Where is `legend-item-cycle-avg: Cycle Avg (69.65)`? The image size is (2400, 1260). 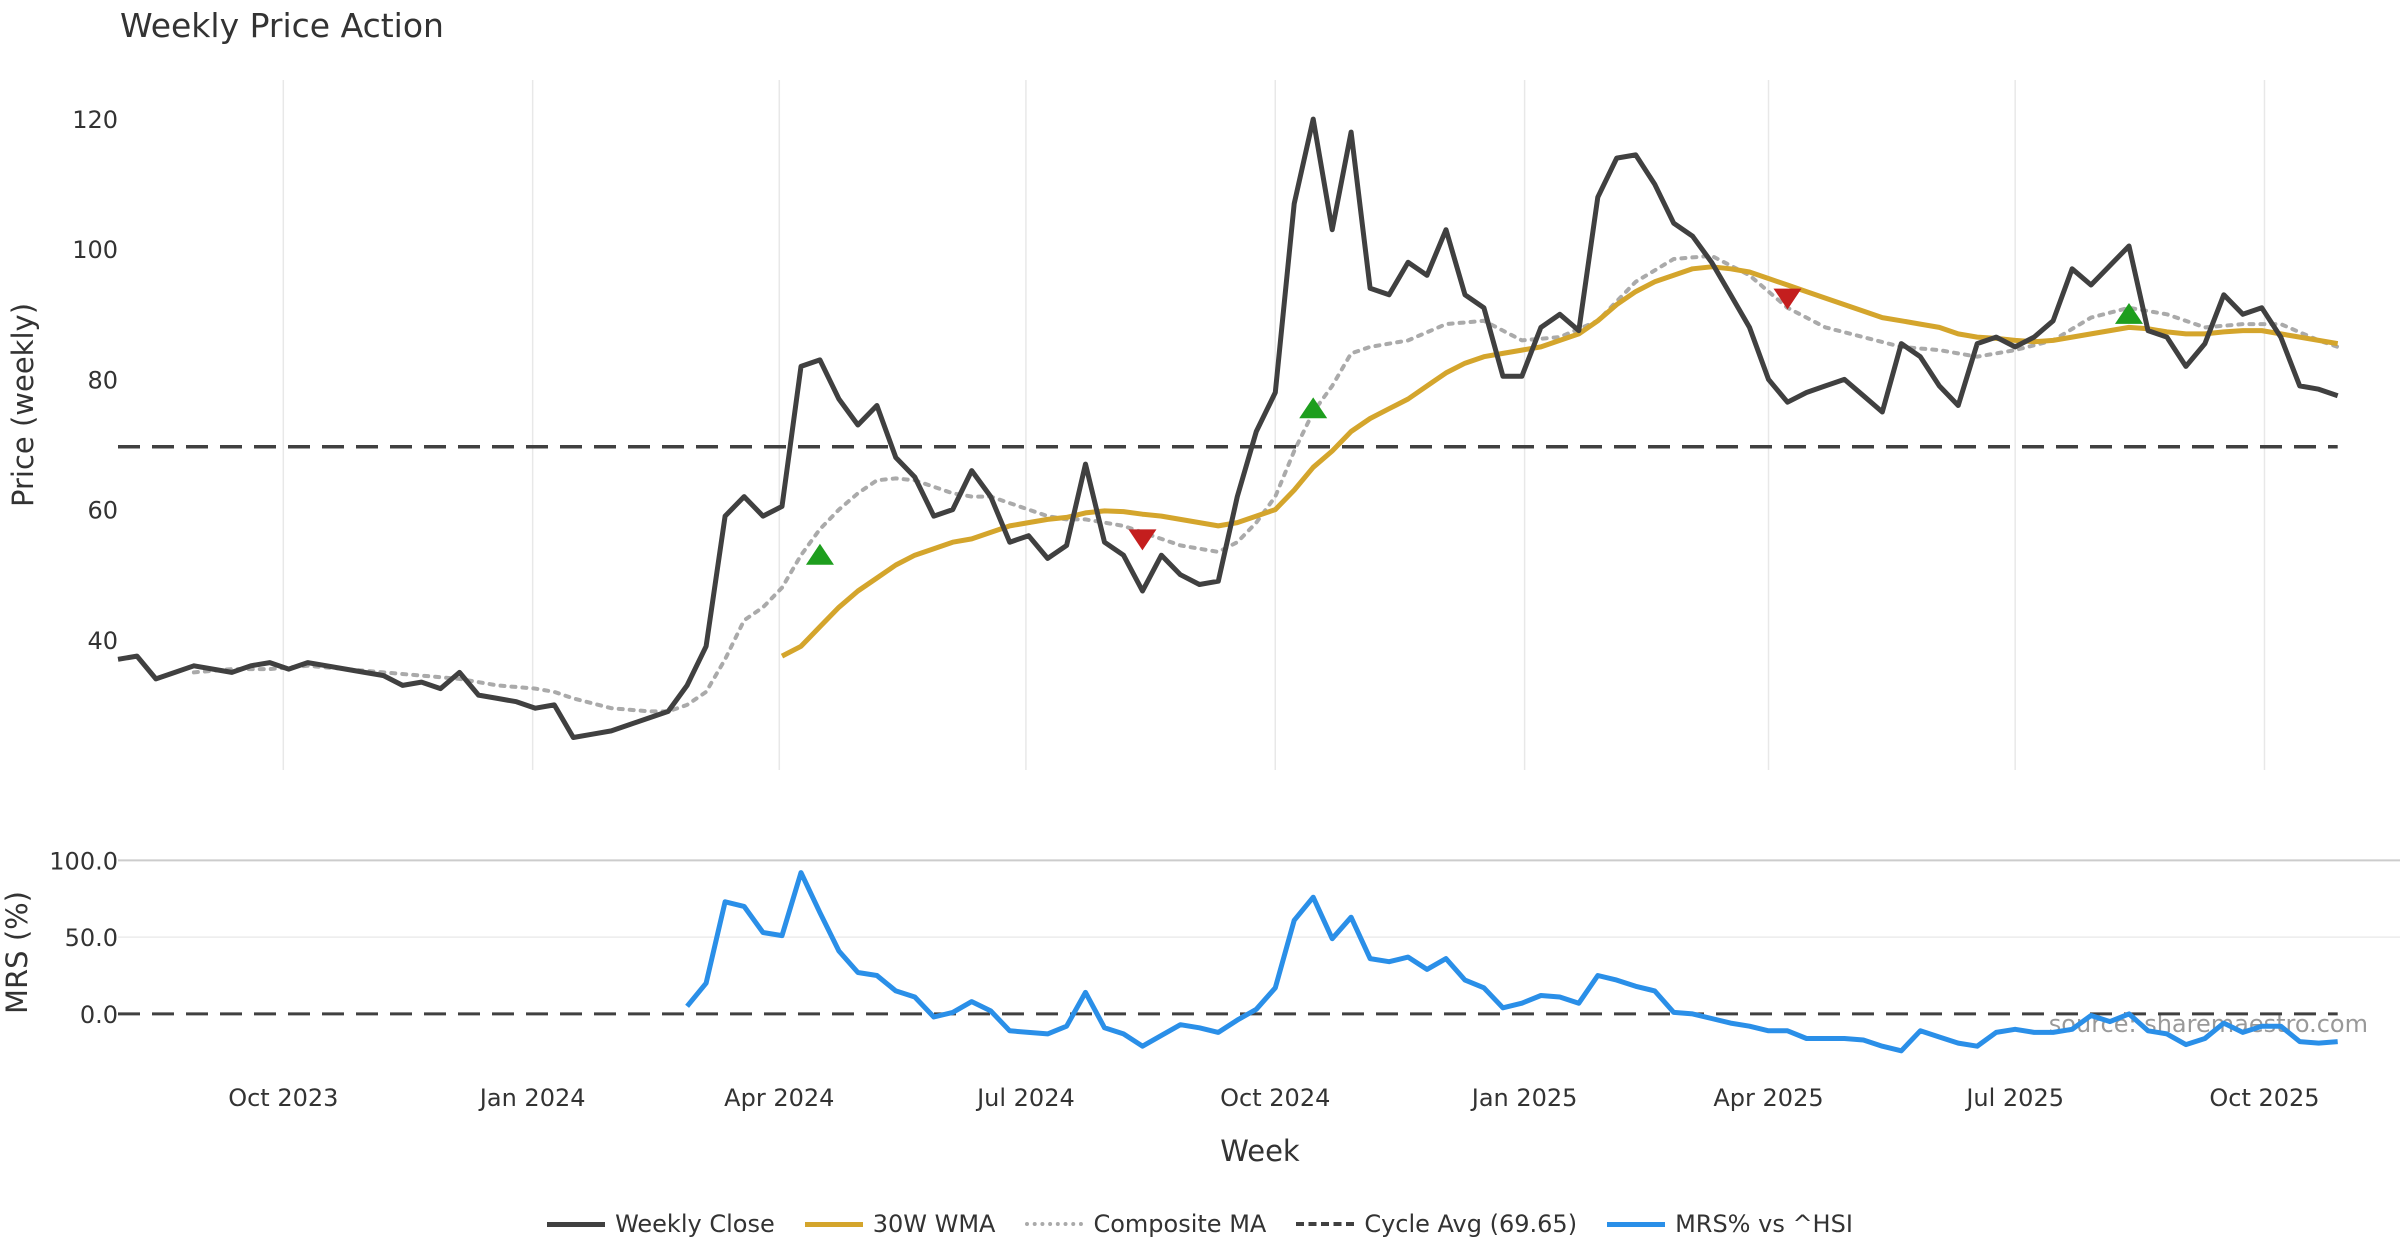
legend-item-cycle-avg: Cycle Avg (69.65) is located at coordinates (1436, 1224).